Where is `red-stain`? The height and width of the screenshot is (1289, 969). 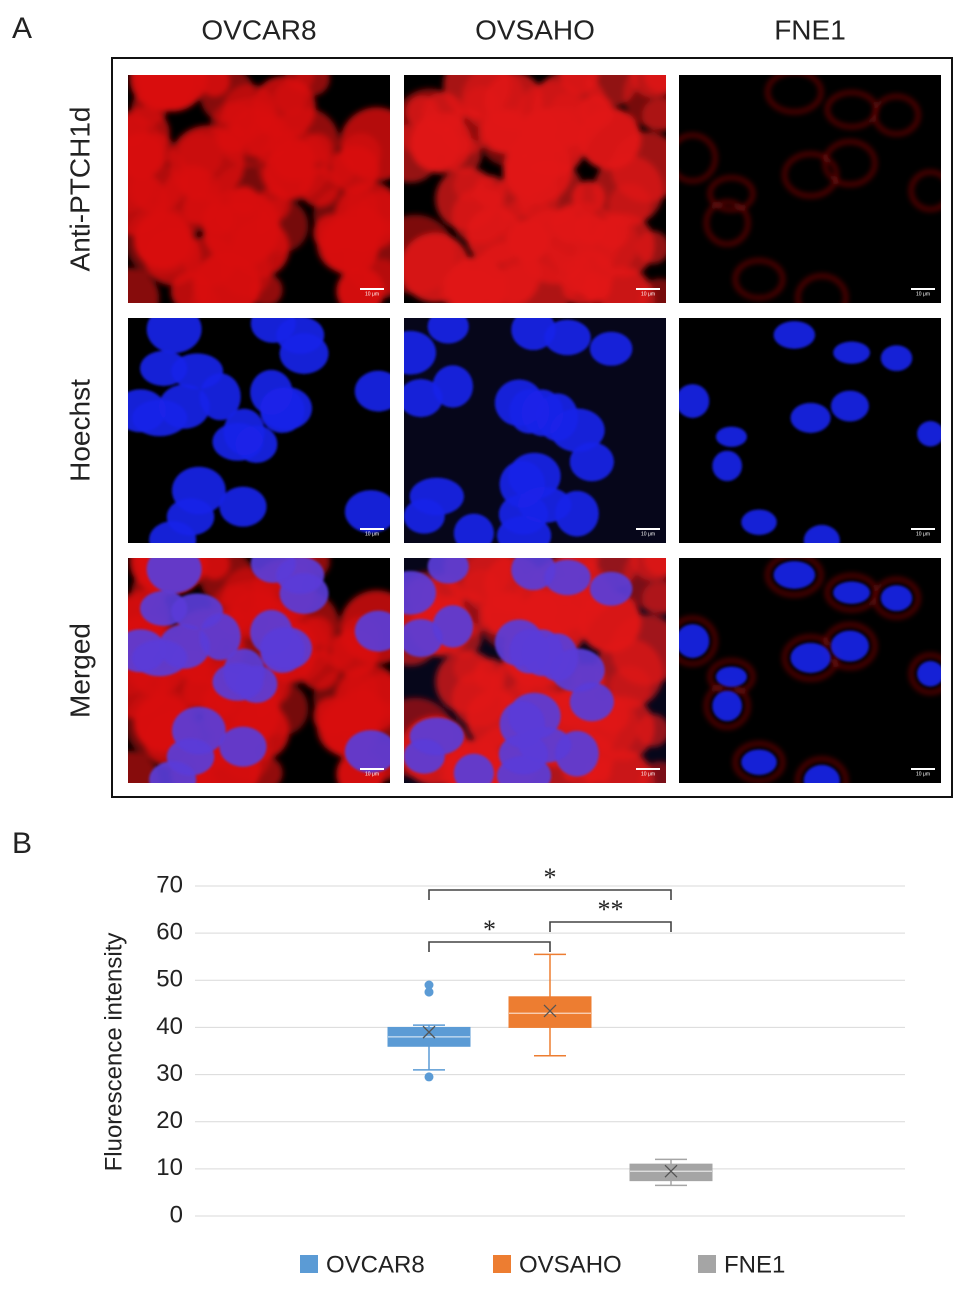 red-stain is located at coordinates (810, 189).